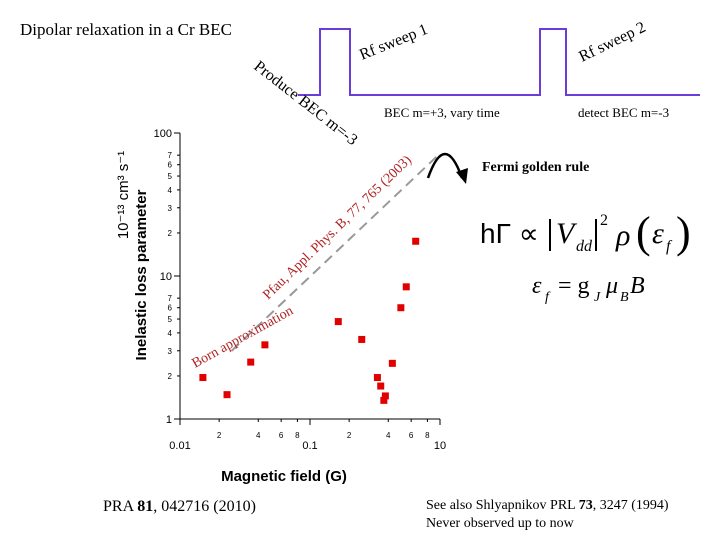  What do you see at coordinates (548, 297) in the screenshot?
I see `eq2-eps-sub: f` at bounding box center [548, 297].